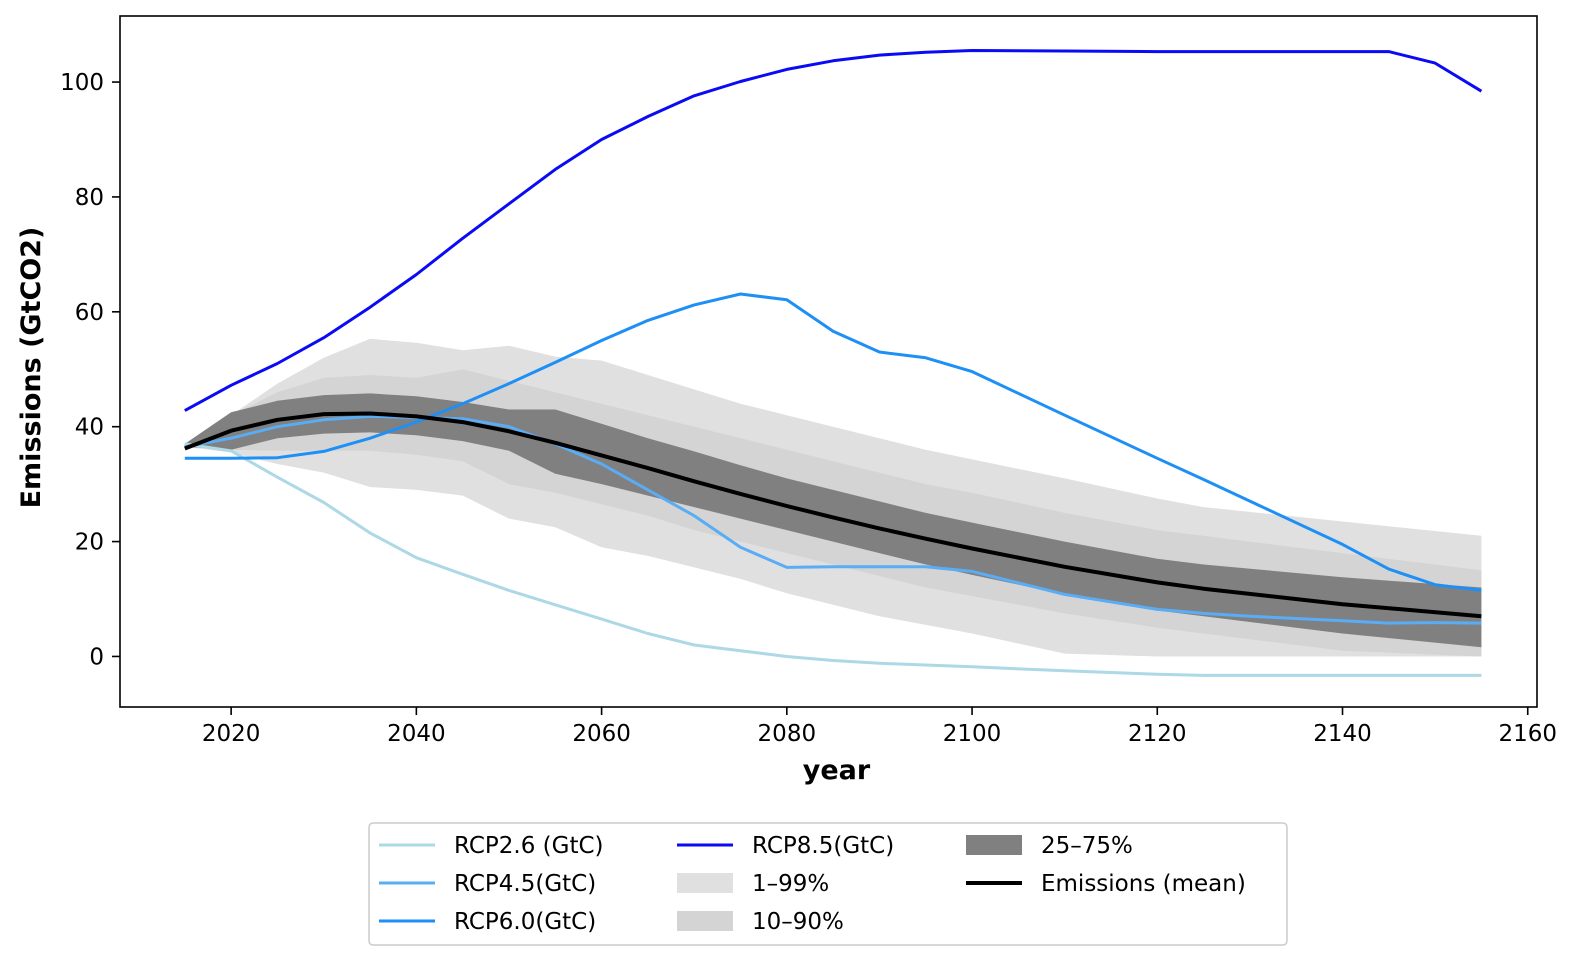 Image resolution: width=1577 pixels, height=969 pixels. Describe the element at coordinates (1143, 884) in the screenshot. I see `legend-label-7: Emissions (mean)` at that location.